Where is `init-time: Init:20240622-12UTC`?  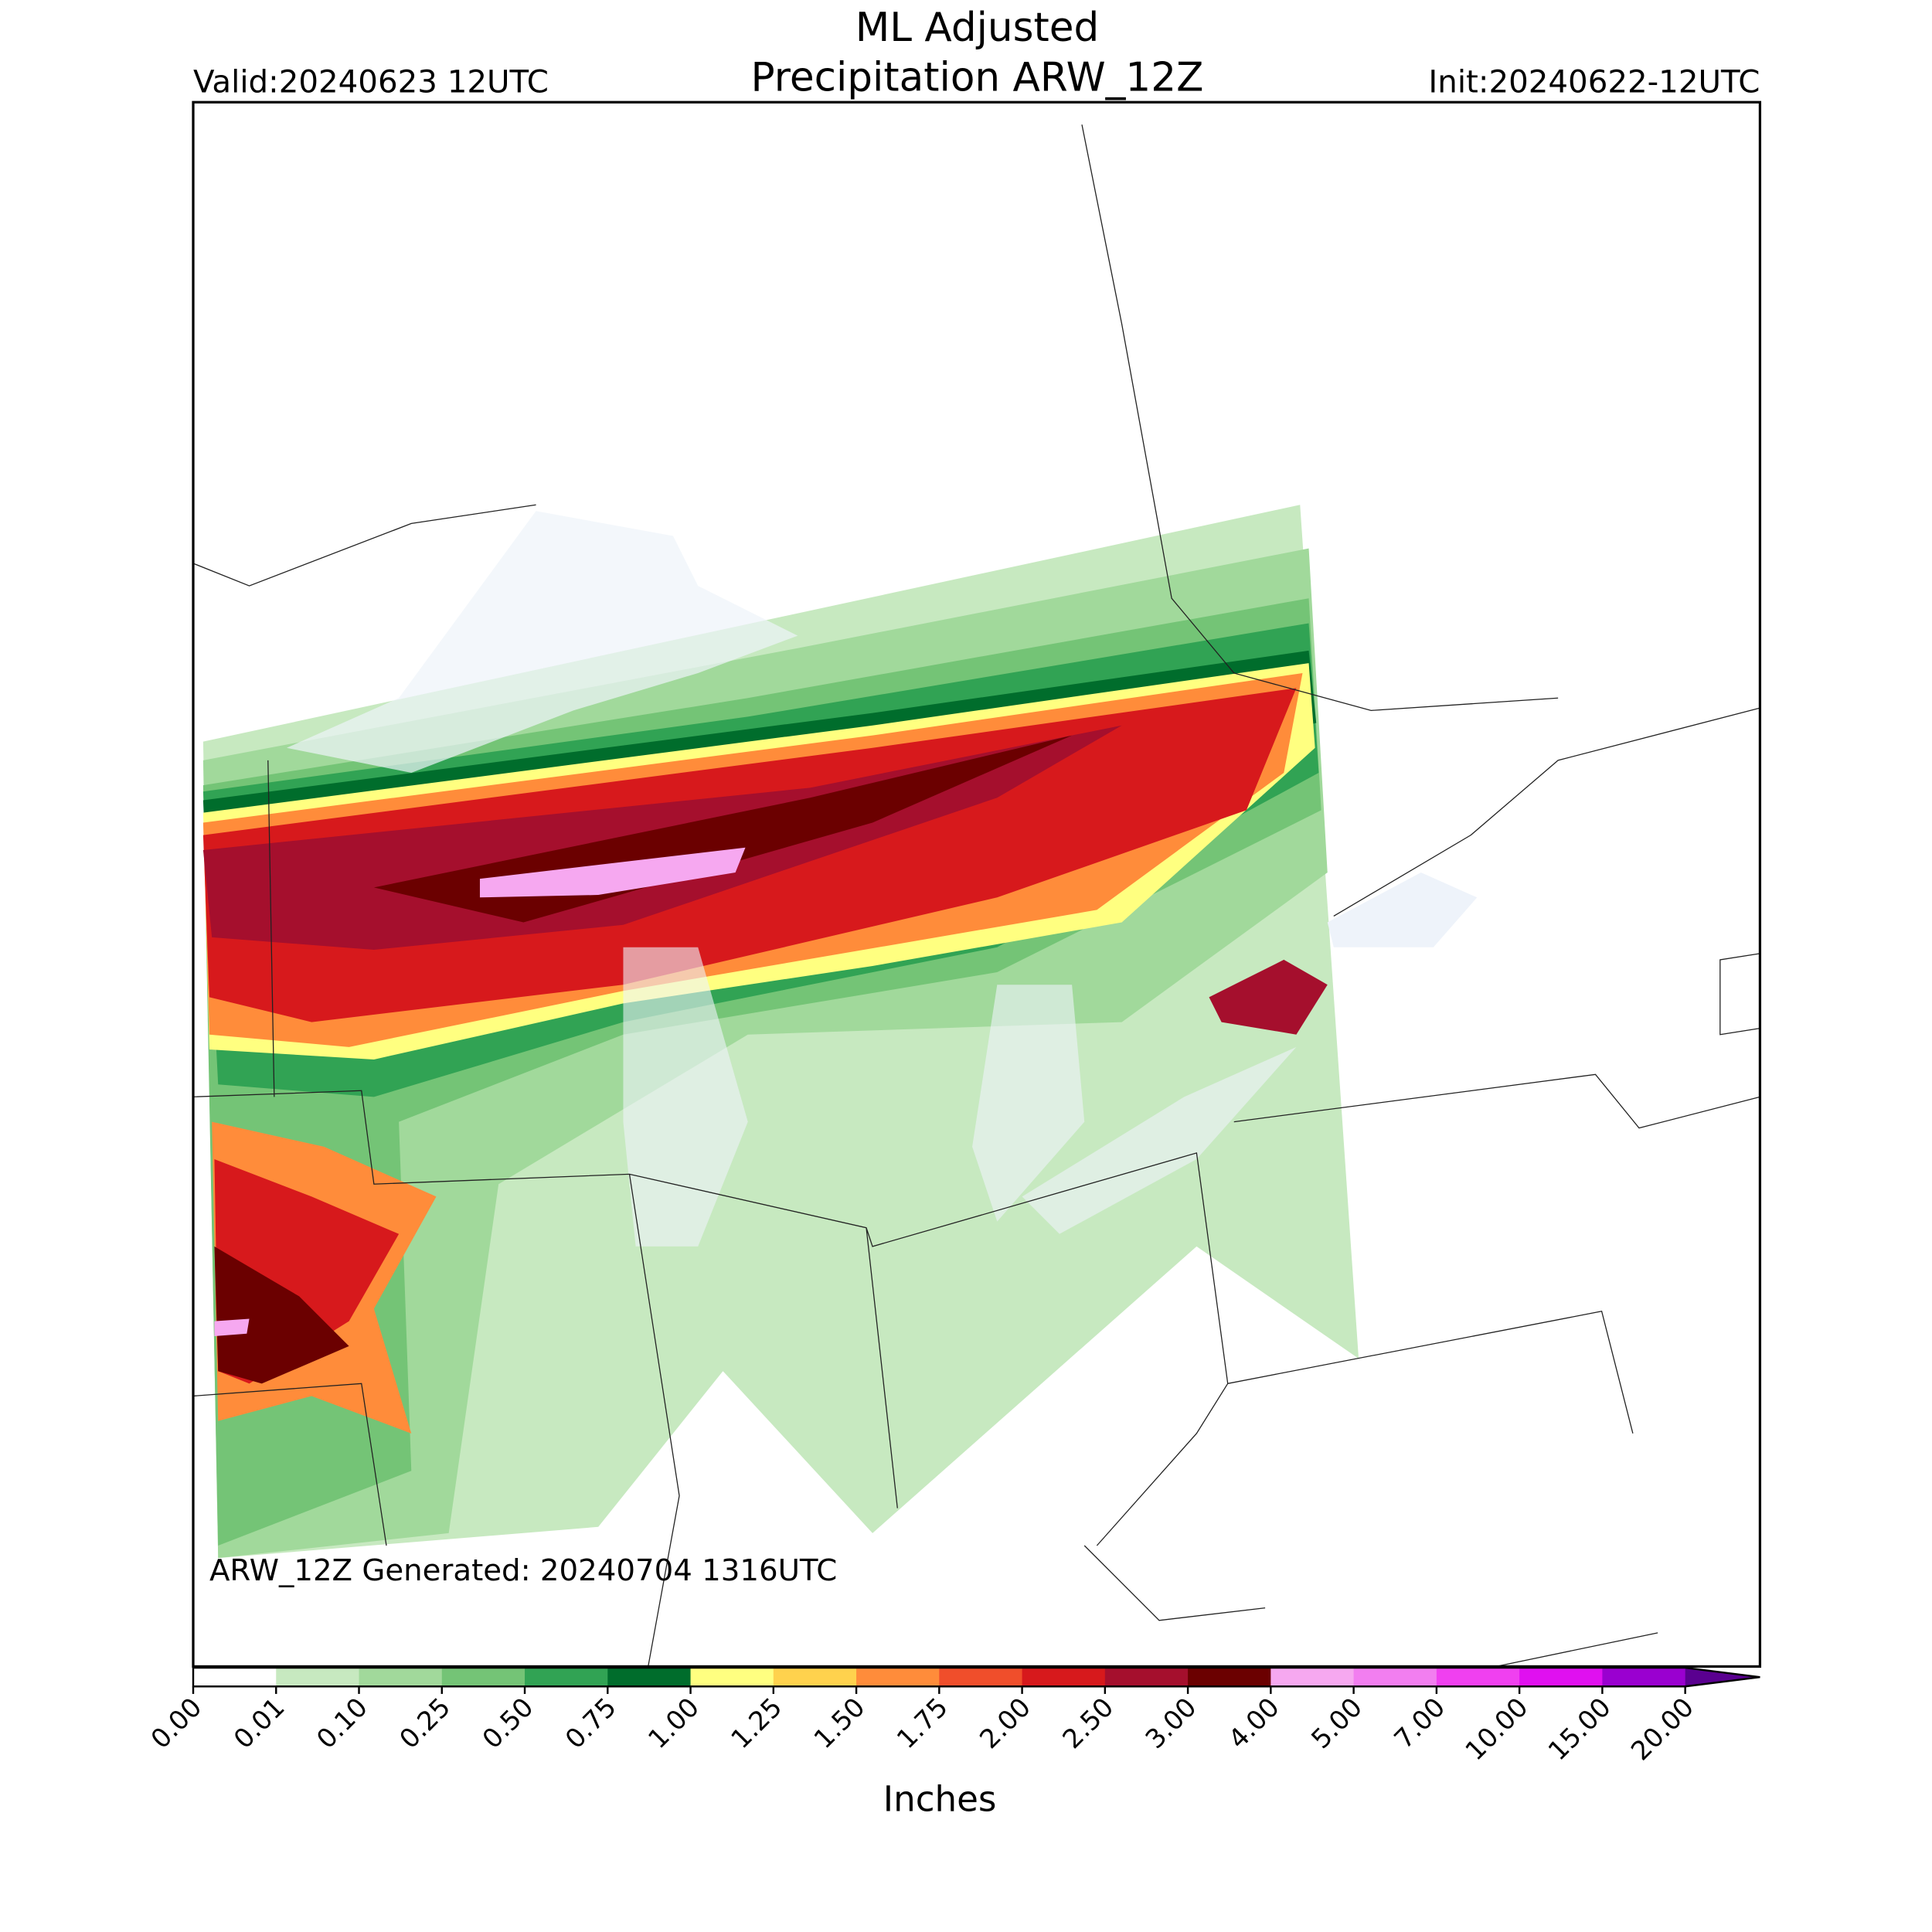 init-time: Init:20240622-12UTC is located at coordinates (1594, 82).